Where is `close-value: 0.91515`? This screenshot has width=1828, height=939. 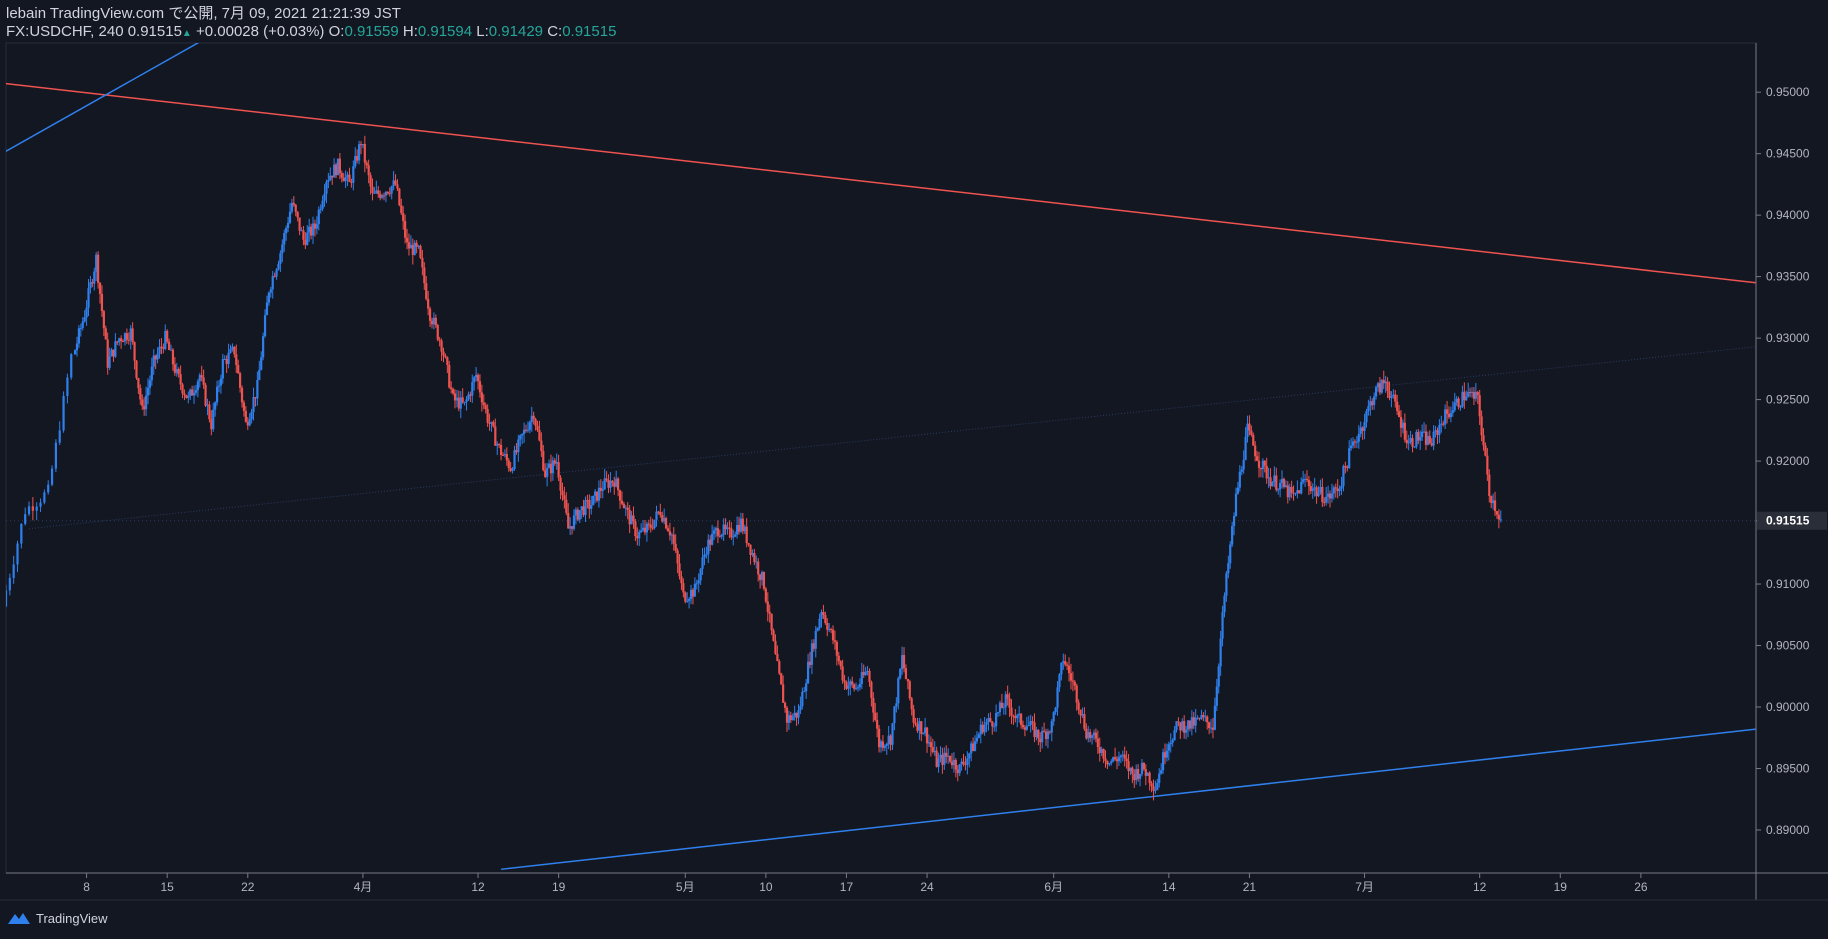 close-value: 0.91515 is located at coordinates (589, 31).